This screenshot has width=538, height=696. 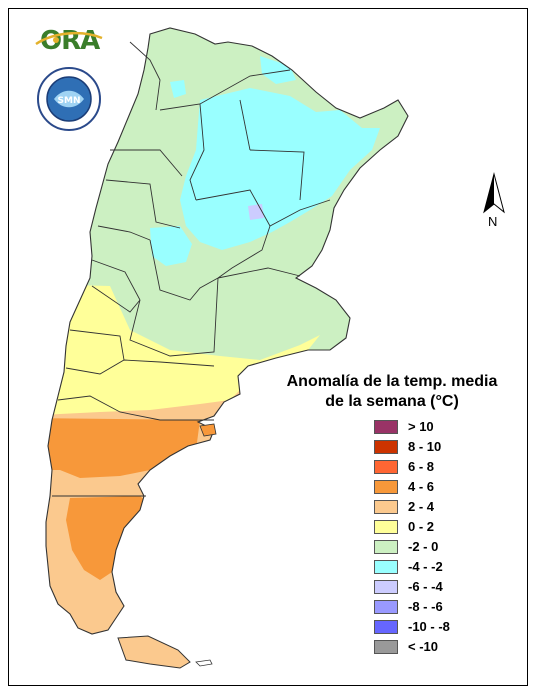 I want to click on zone-cyan-west, so click(x=171, y=246).